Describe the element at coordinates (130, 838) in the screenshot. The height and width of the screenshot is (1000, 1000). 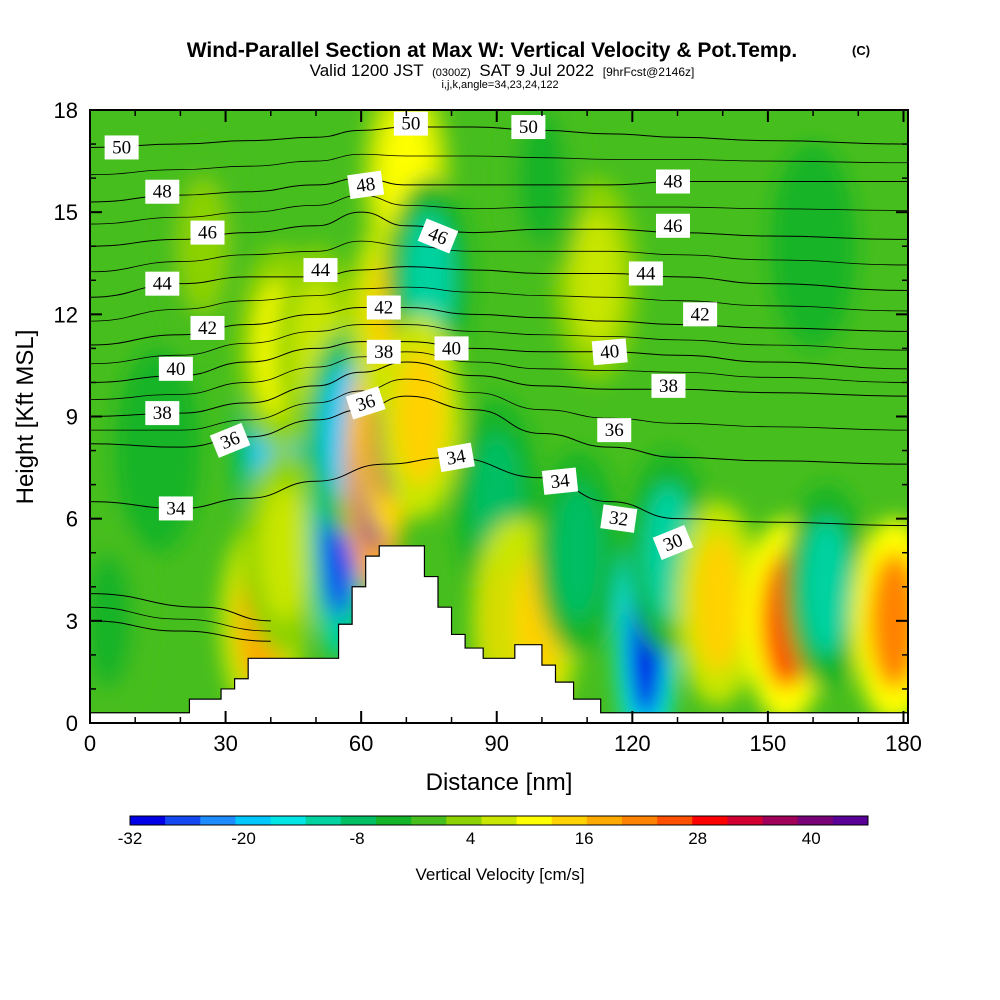
I see `colorbar-tick-label: -32` at that location.